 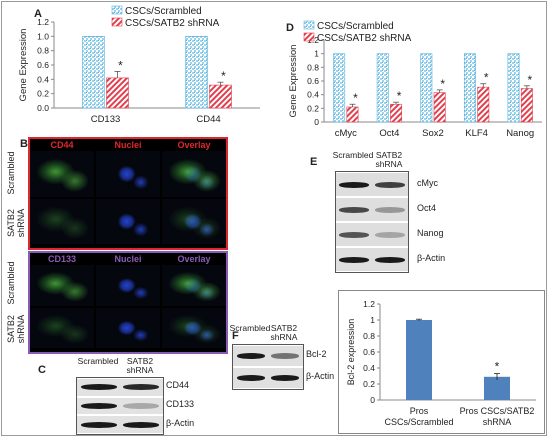 I want to click on panel-label-b: B, so click(x=24, y=144).